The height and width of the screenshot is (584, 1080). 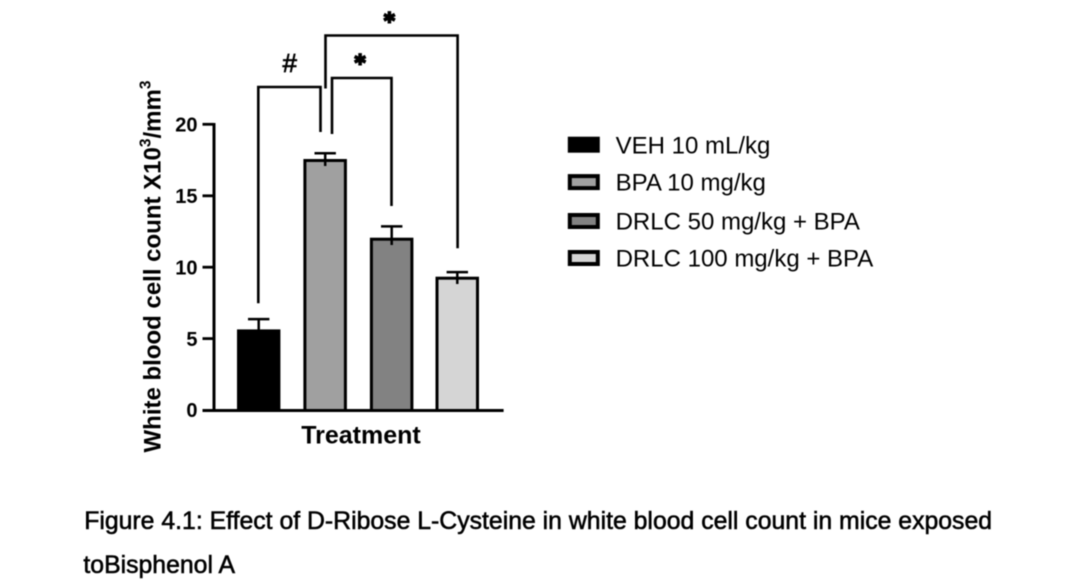 What do you see at coordinates (152, 266) in the screenshot?
I see `svg-text:White blood cell count X103/mm: White blood cell count X103/mm3` at bounding box center [152, 266].